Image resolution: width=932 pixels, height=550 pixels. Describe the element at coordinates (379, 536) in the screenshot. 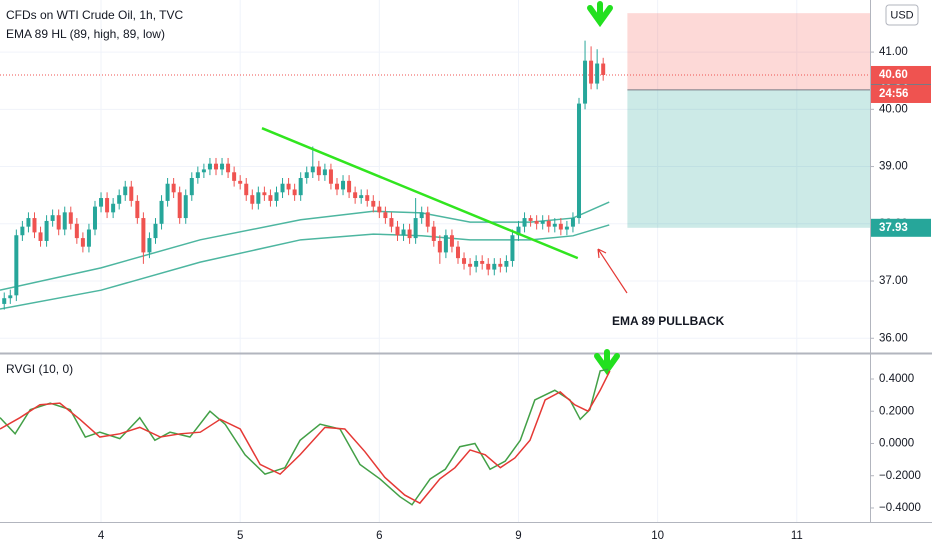

I see `x-tick-label: 6` at that location.